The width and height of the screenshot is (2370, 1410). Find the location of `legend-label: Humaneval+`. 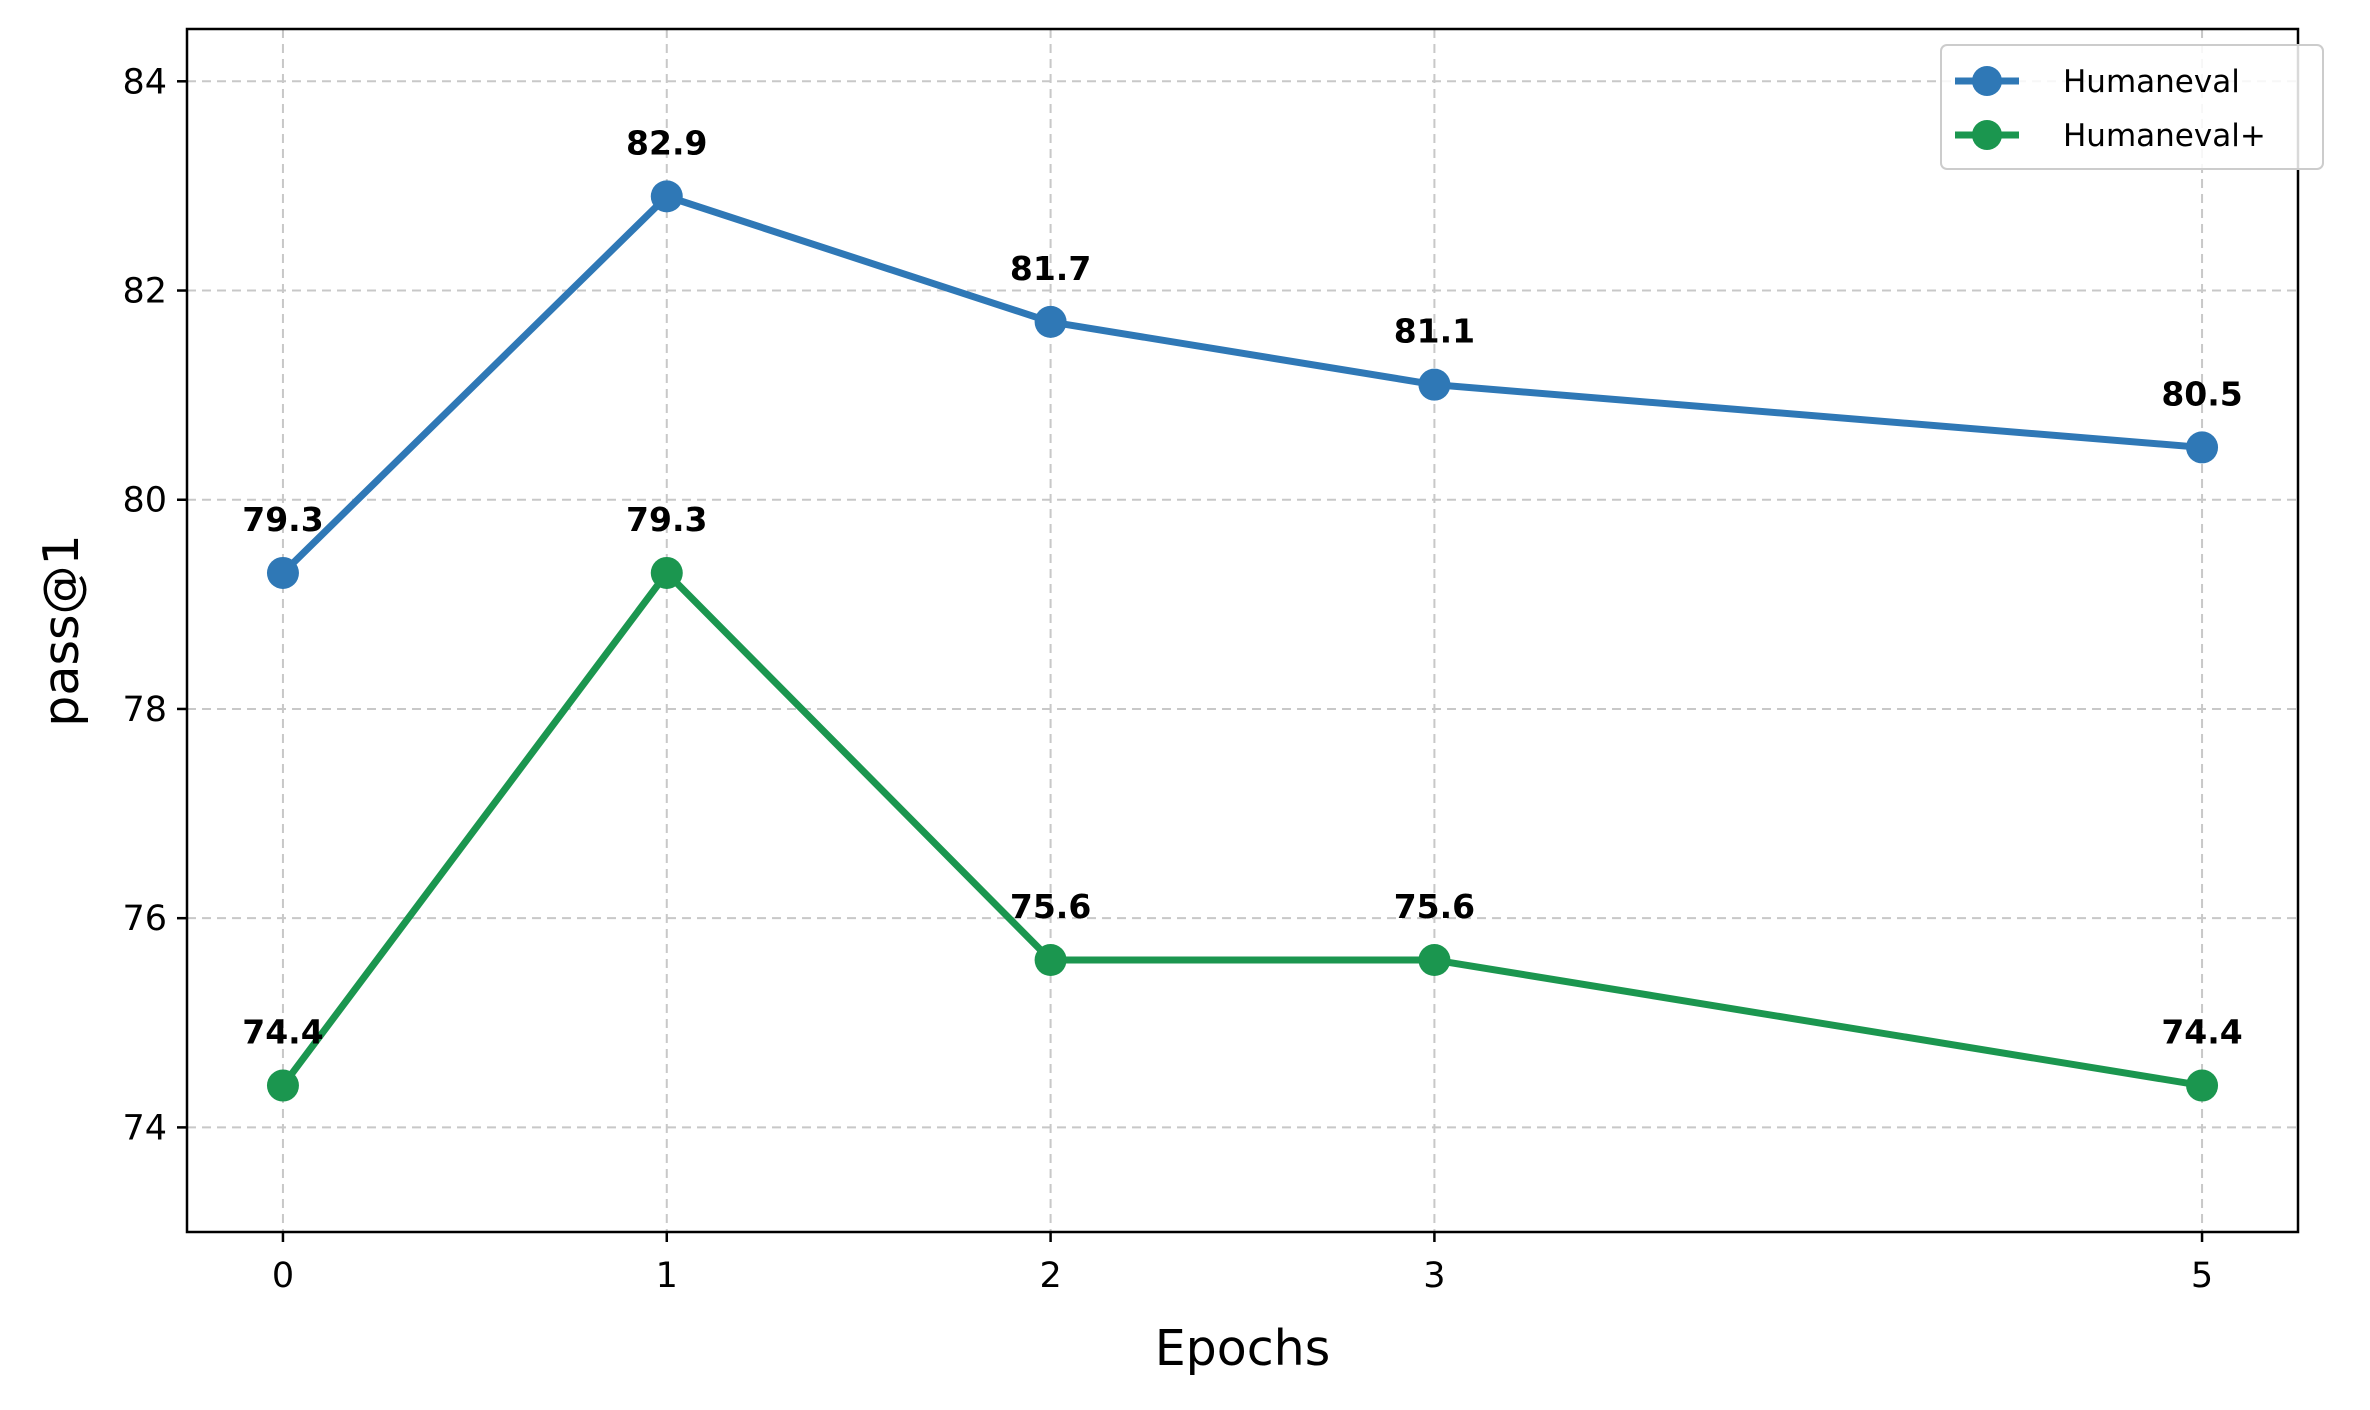

legend-label: Humaneval+ is located at coordinates (2164, 136).